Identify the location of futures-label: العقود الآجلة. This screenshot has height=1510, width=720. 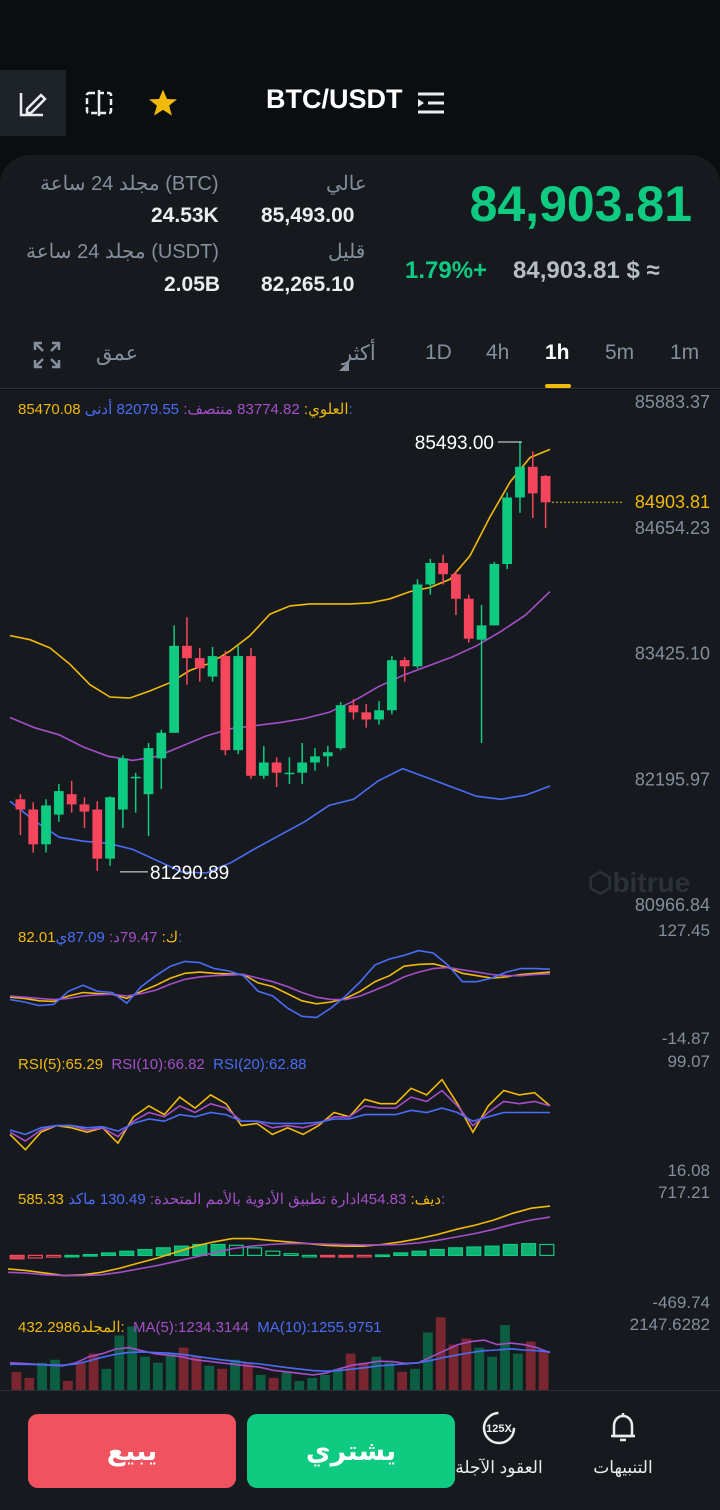
(499, 1467).